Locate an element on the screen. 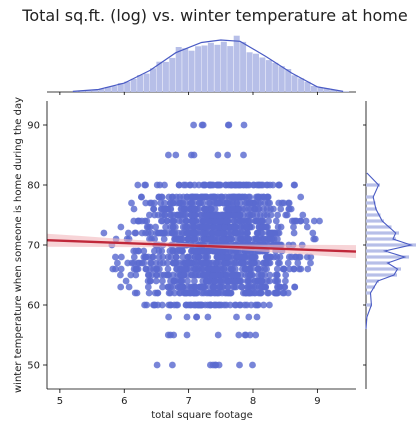 The width and height of the screenshot is (420, 432). x-tick-label: 7 is located at coordinates (188, 401).